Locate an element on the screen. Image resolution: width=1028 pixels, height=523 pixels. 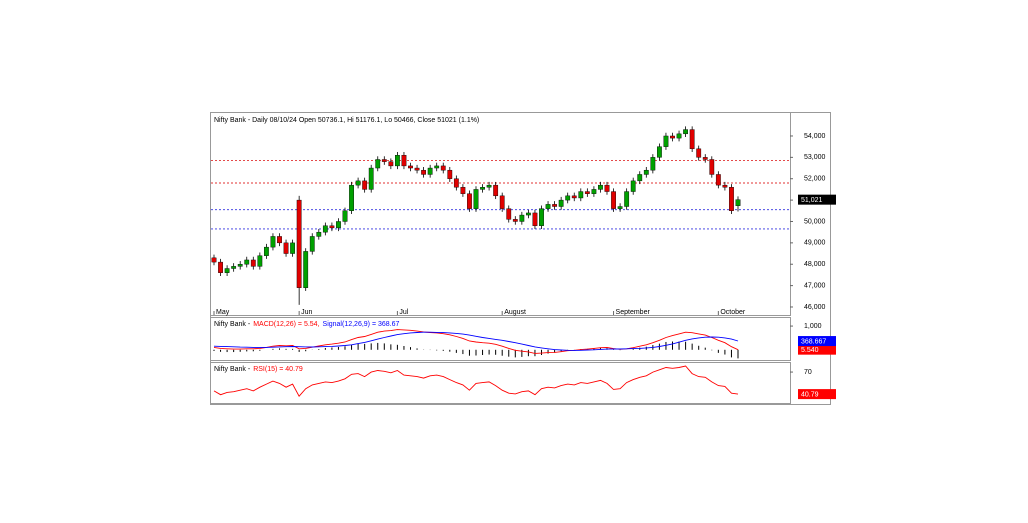
x-tick-label: August is located at coordinates (515, 312).